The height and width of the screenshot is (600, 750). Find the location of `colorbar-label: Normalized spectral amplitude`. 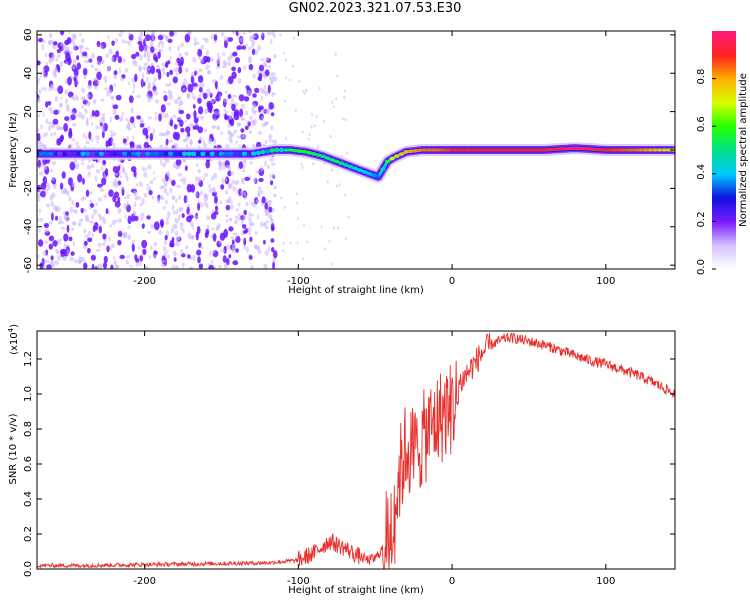

colorbar-label: Normalized spectral amplitude is located at coordinates (743, 150).